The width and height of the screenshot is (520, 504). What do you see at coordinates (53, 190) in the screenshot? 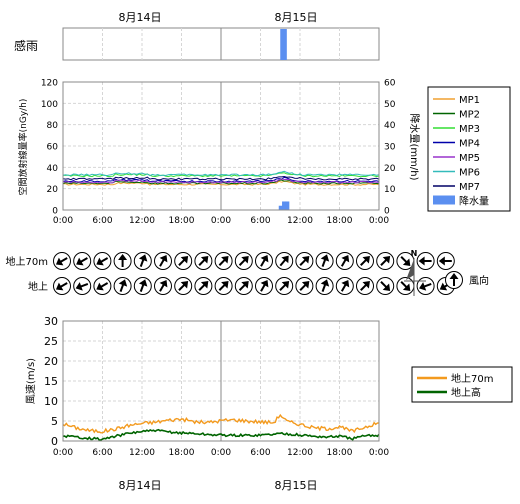
I see `dose-y-tick: 20` at bounding box center [53, 190].